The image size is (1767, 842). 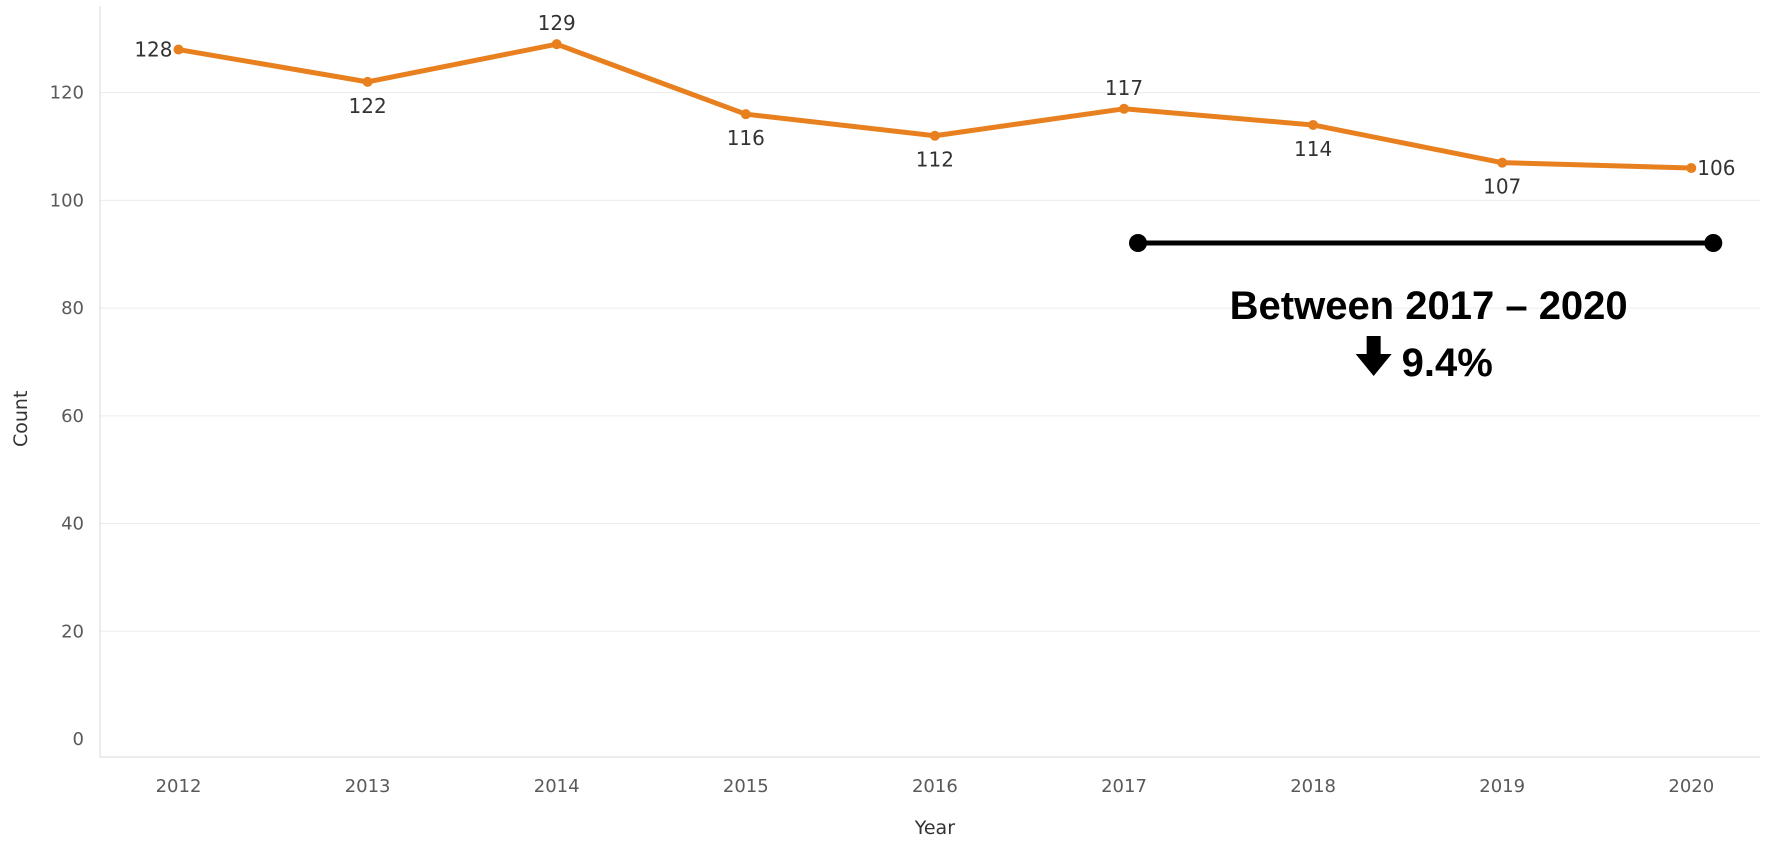 What do you see at coordinates (1313, 149) in the screenshot?
I see `data-label: 114` at bounding box center [1313, 149].